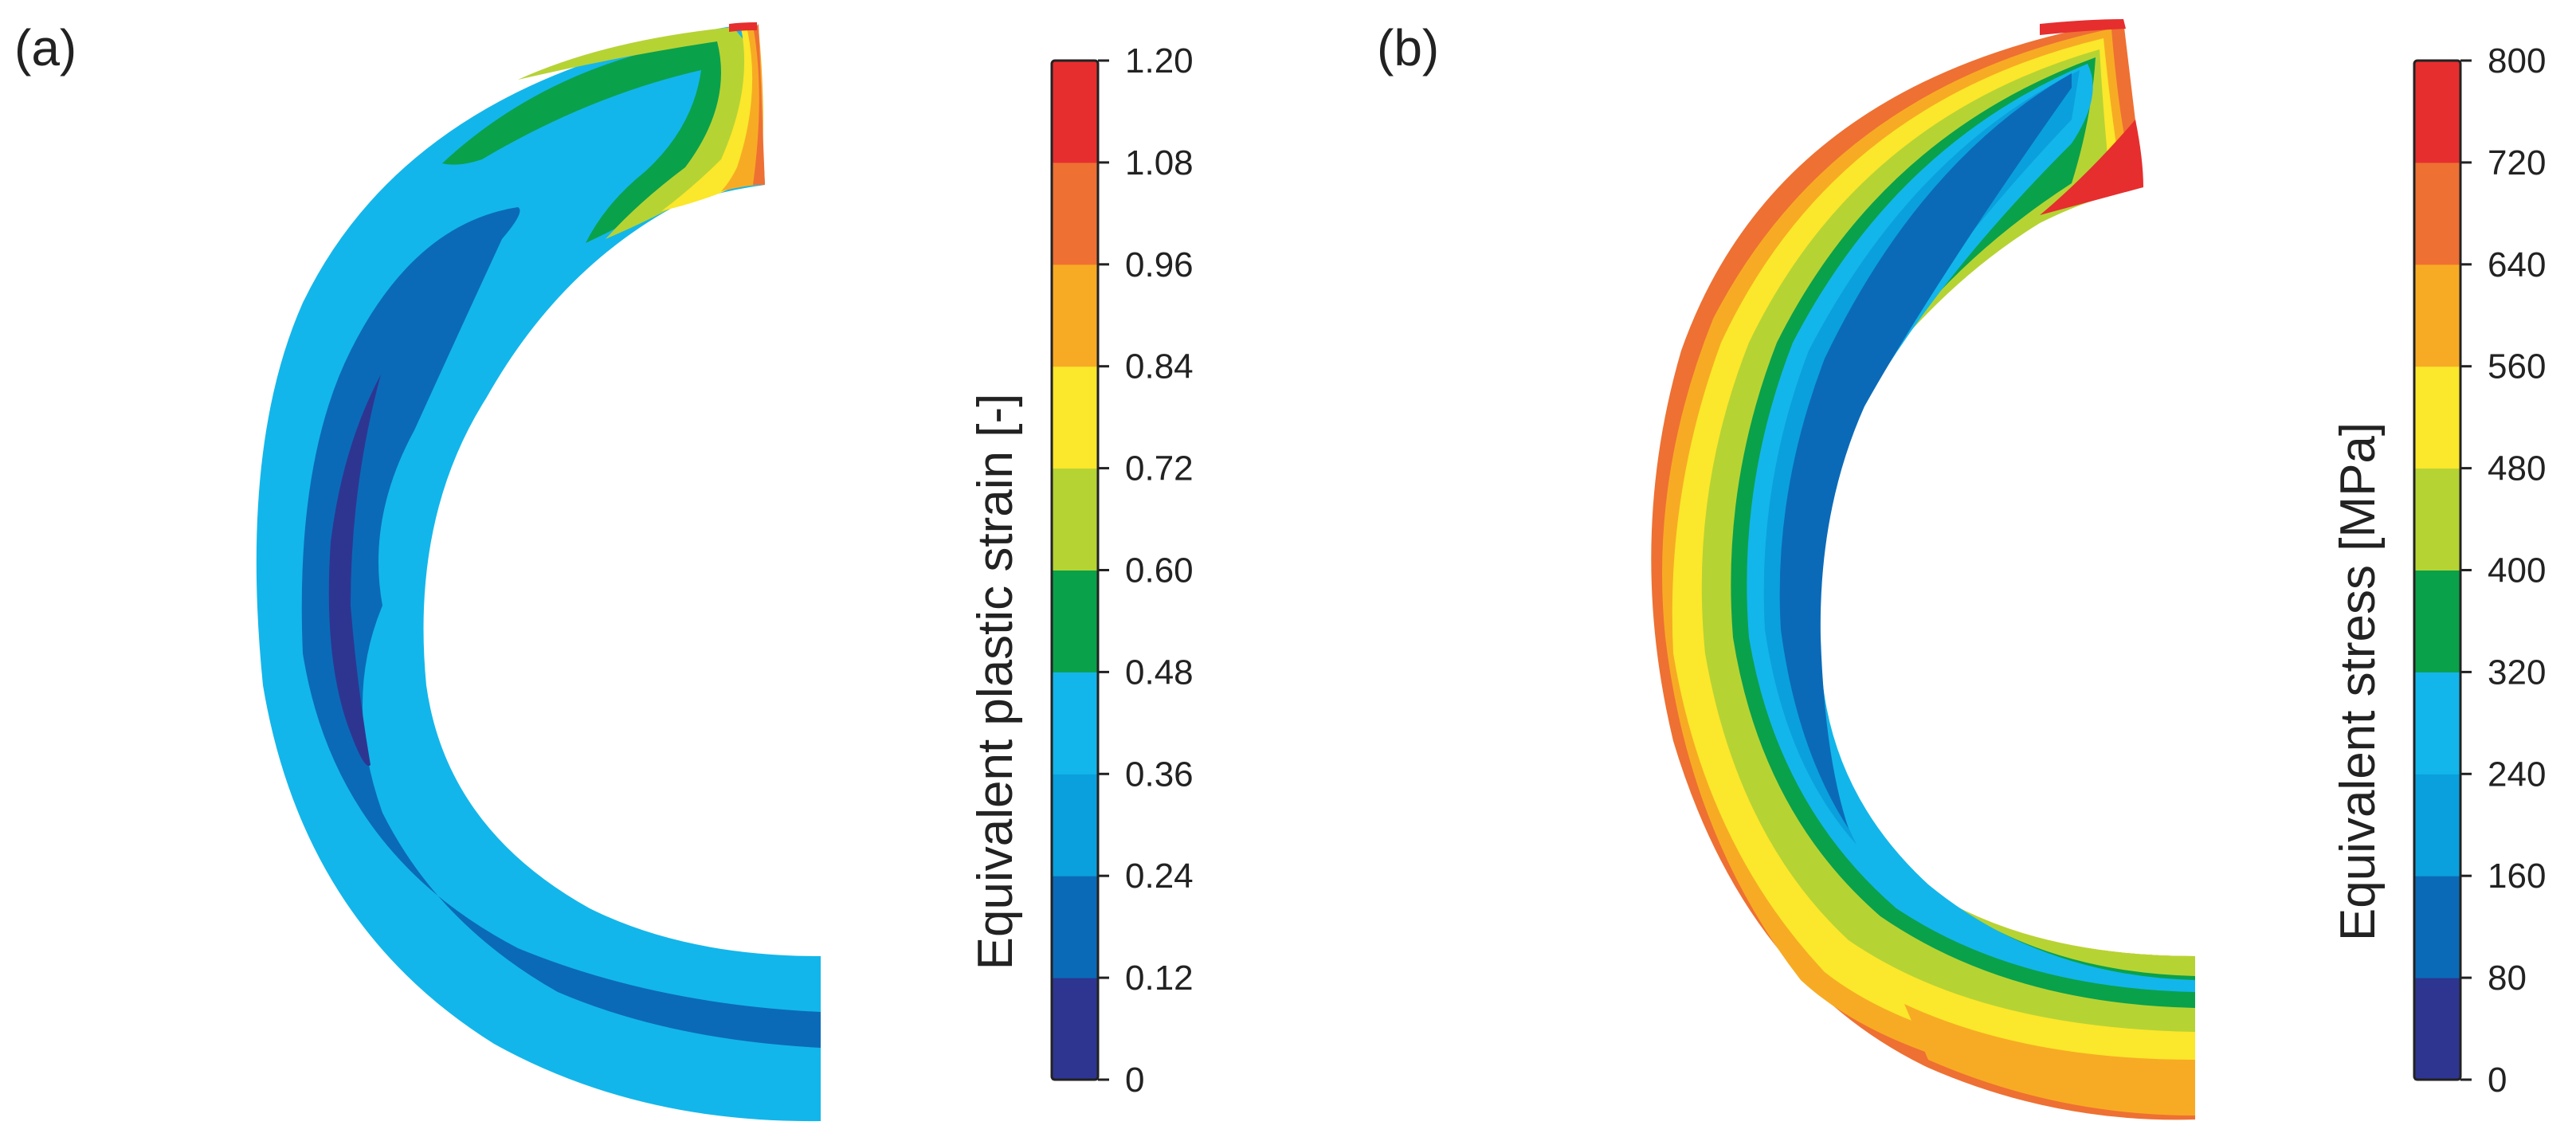 Image resolution: width=2576 pixels, height=1145 pixels. I want to click on contour-band-b-red, so click(2091, 117).